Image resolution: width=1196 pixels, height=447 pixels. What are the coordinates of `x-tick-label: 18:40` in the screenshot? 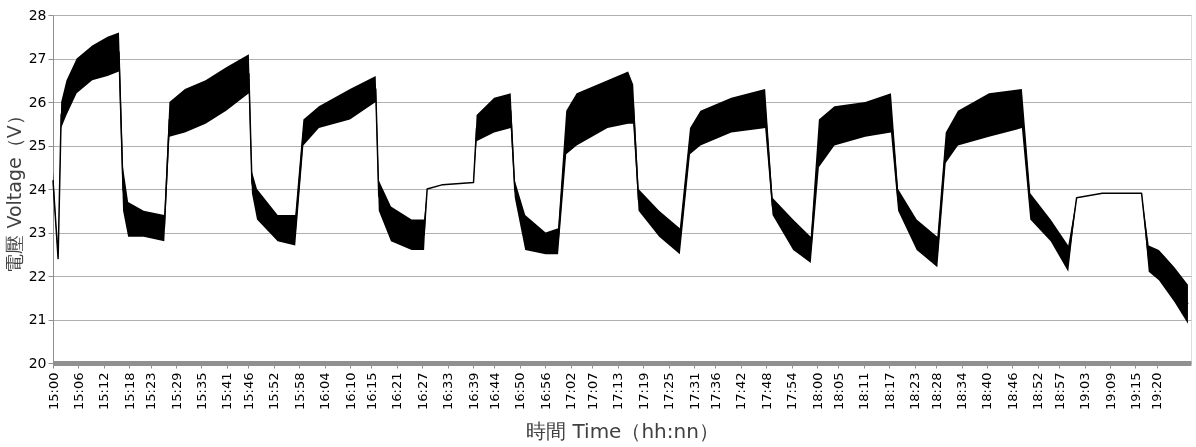 It's located at (987, 391).